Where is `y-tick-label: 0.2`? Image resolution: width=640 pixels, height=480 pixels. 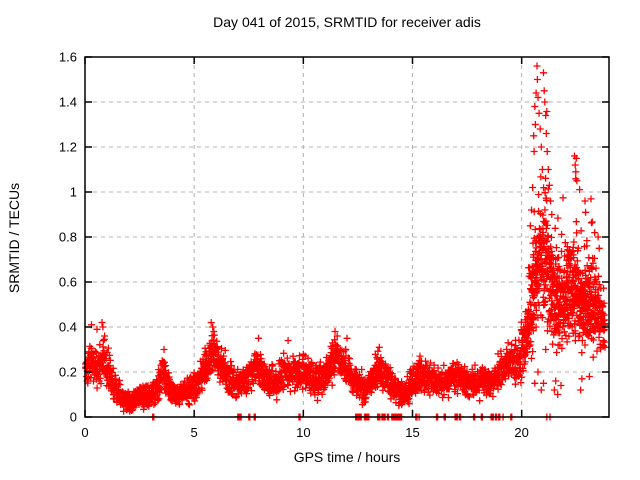
y-tick-label: 0.2 is located at coordinates (68, 372).